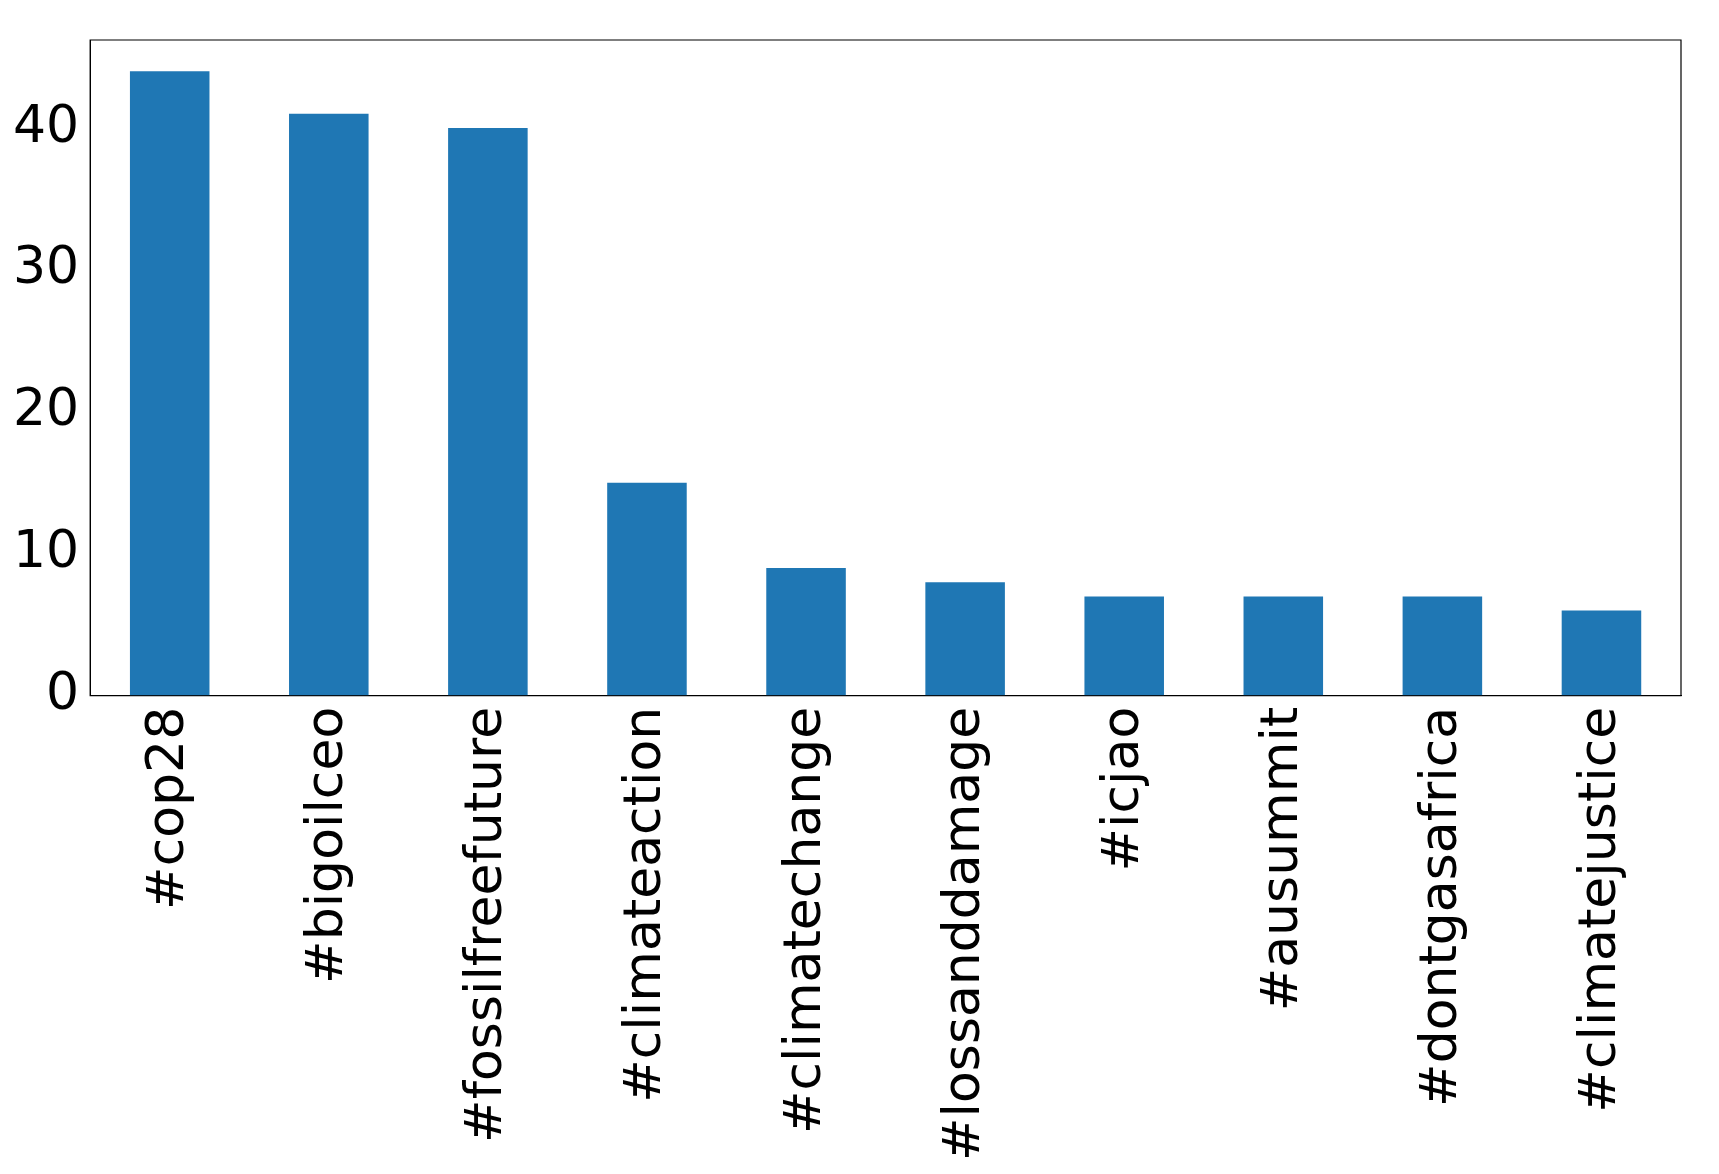  I want to click on x-tick-label: #dontgasafrica, so click(1437, 906).